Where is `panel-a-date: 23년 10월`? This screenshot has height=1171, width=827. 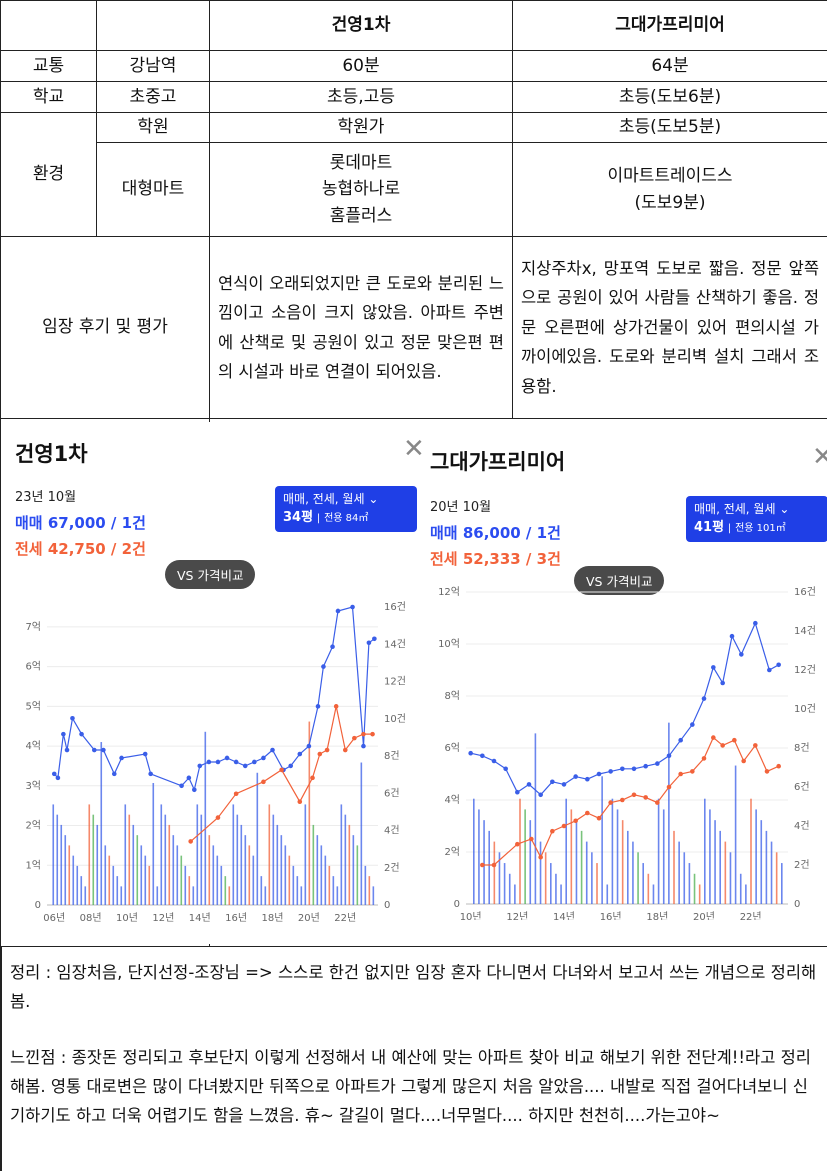 panel-a-date: 23년 10월 is located at coordinates (46, 497).